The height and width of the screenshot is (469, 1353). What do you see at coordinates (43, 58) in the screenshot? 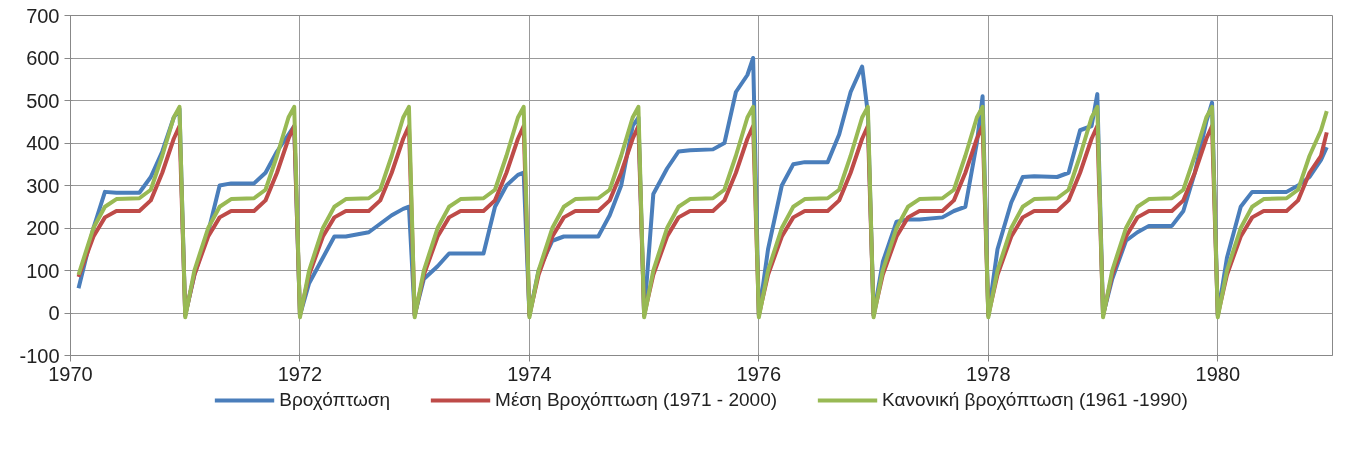
I see `y-tick-label: 600` at bounding box center [43, 58].